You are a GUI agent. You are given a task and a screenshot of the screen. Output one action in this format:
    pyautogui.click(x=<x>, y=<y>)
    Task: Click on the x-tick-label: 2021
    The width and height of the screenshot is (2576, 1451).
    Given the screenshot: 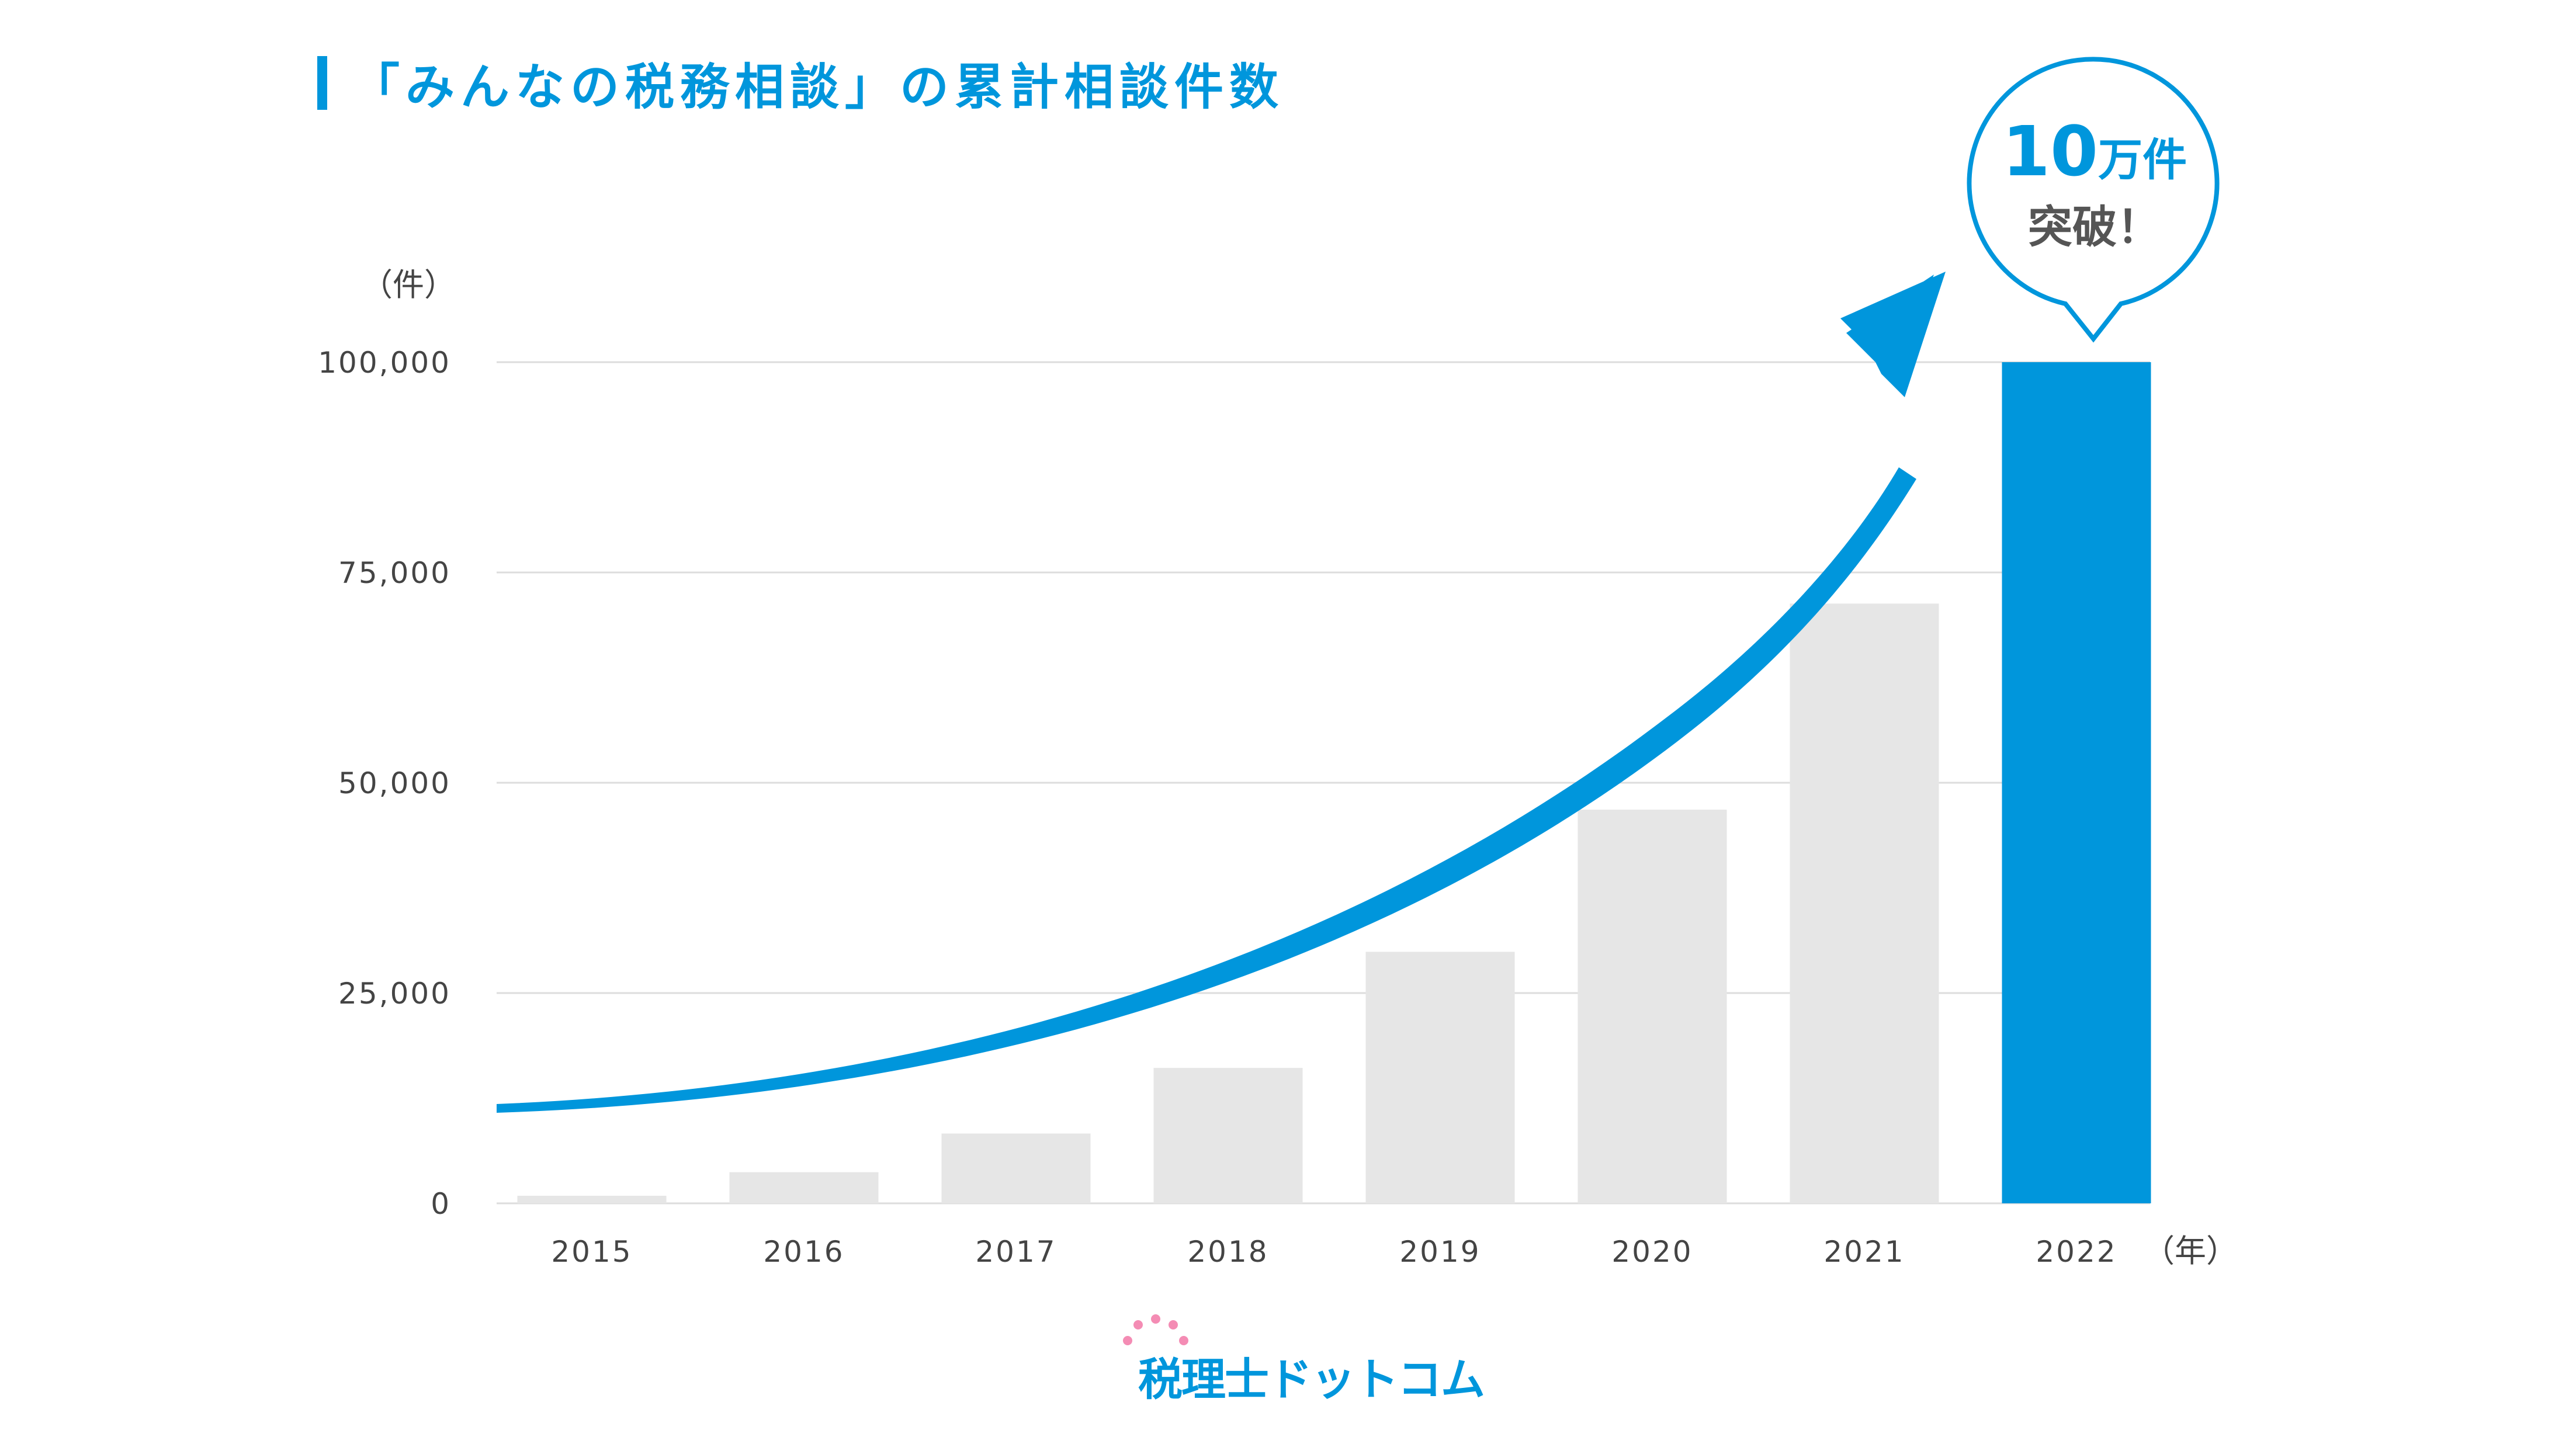 What is the action you would take?
    pyautogui.click(x=1864, y=1252)
    